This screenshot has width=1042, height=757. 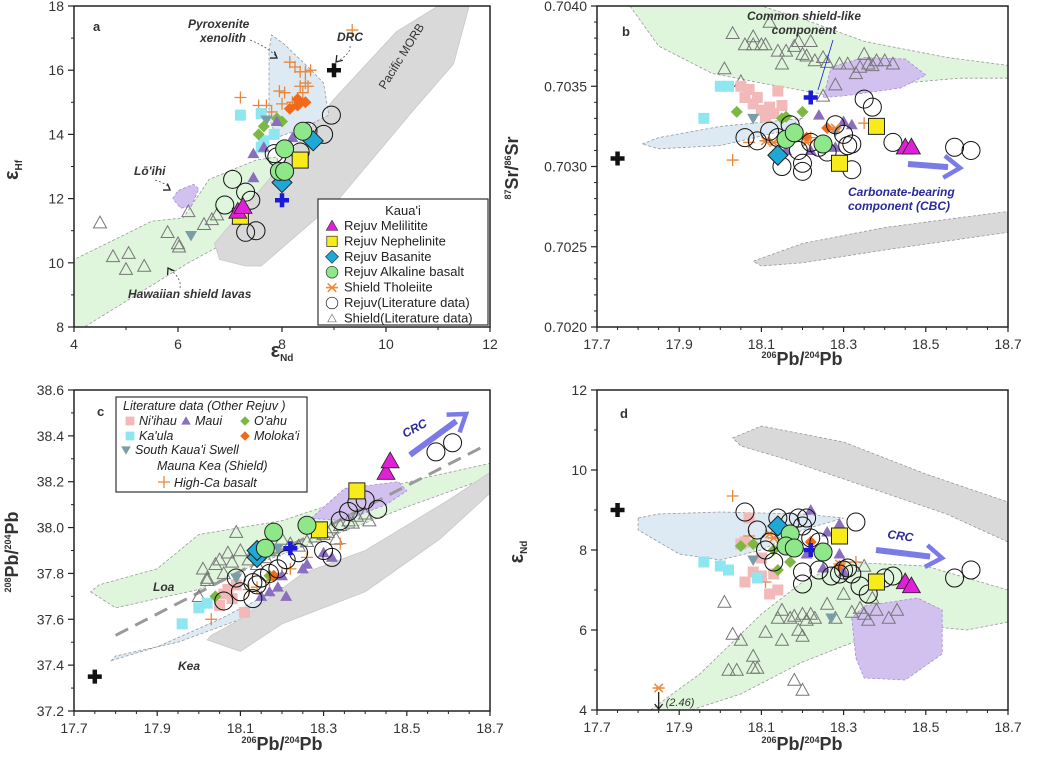 I want to click on series-ka-ula, so click(x=716, y=102).